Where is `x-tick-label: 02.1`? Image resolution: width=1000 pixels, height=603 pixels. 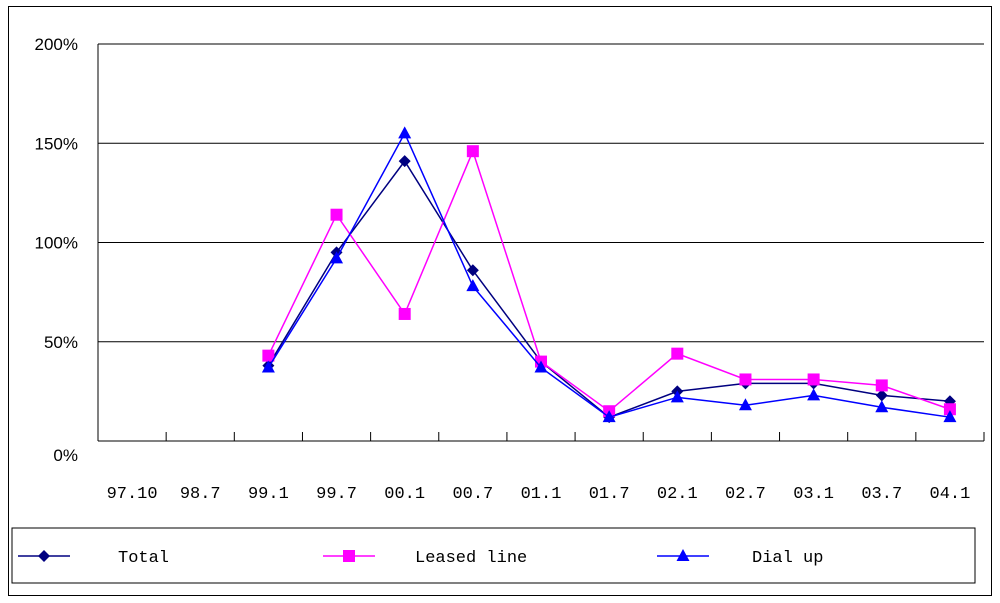 x-tick-label: 02.1 is located at coordinates (677, 494).